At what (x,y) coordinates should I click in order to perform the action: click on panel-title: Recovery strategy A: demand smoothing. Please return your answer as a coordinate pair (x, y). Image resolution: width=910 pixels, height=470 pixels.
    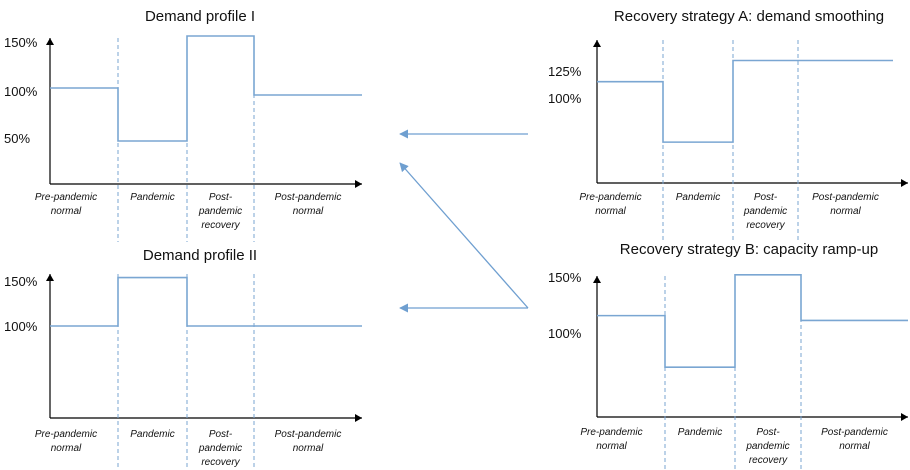
    Looking at the image, I should click on (749, 16).